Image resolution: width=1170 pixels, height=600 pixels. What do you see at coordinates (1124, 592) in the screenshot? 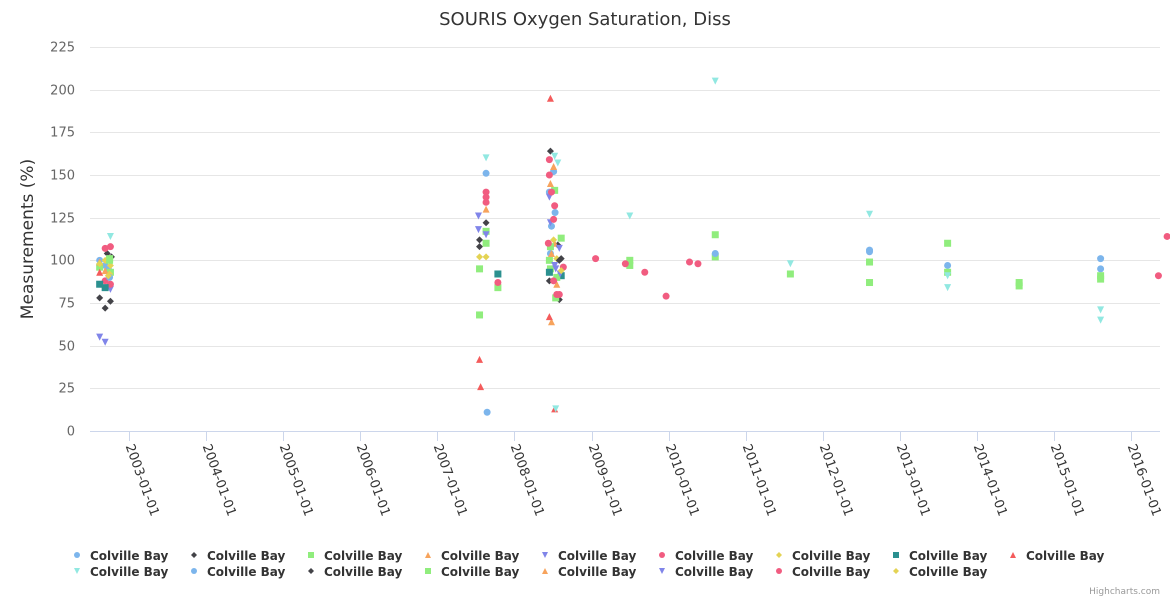
I see `credits-link: Highcharts.com` at bounding box center [1124, 592].